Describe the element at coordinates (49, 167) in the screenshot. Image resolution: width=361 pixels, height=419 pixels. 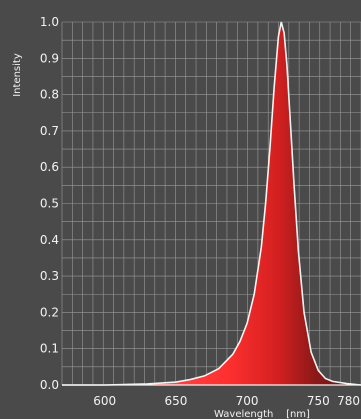
I see `y-tick-label: 0.6` at that location.